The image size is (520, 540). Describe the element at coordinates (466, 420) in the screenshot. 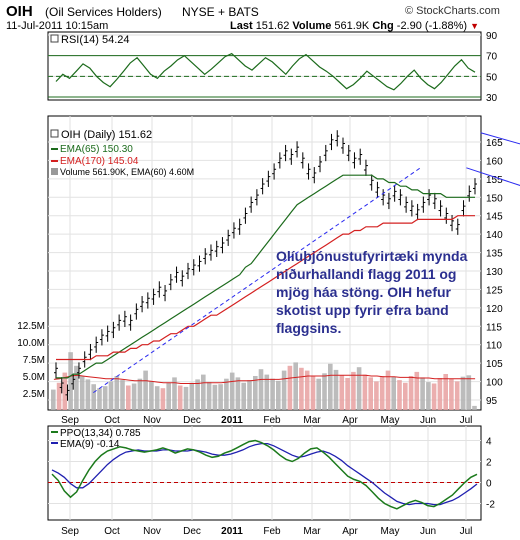

I see `price-x-tick-label: Jul` at that location.